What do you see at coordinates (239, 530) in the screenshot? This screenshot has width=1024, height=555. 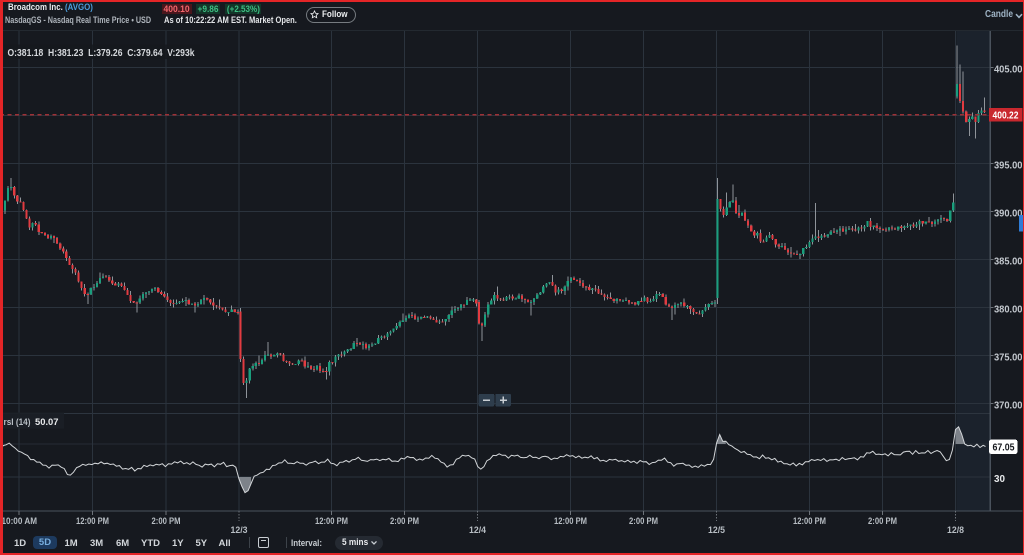 I see `svg-text: 12/3` at bounding box center [239, 530].